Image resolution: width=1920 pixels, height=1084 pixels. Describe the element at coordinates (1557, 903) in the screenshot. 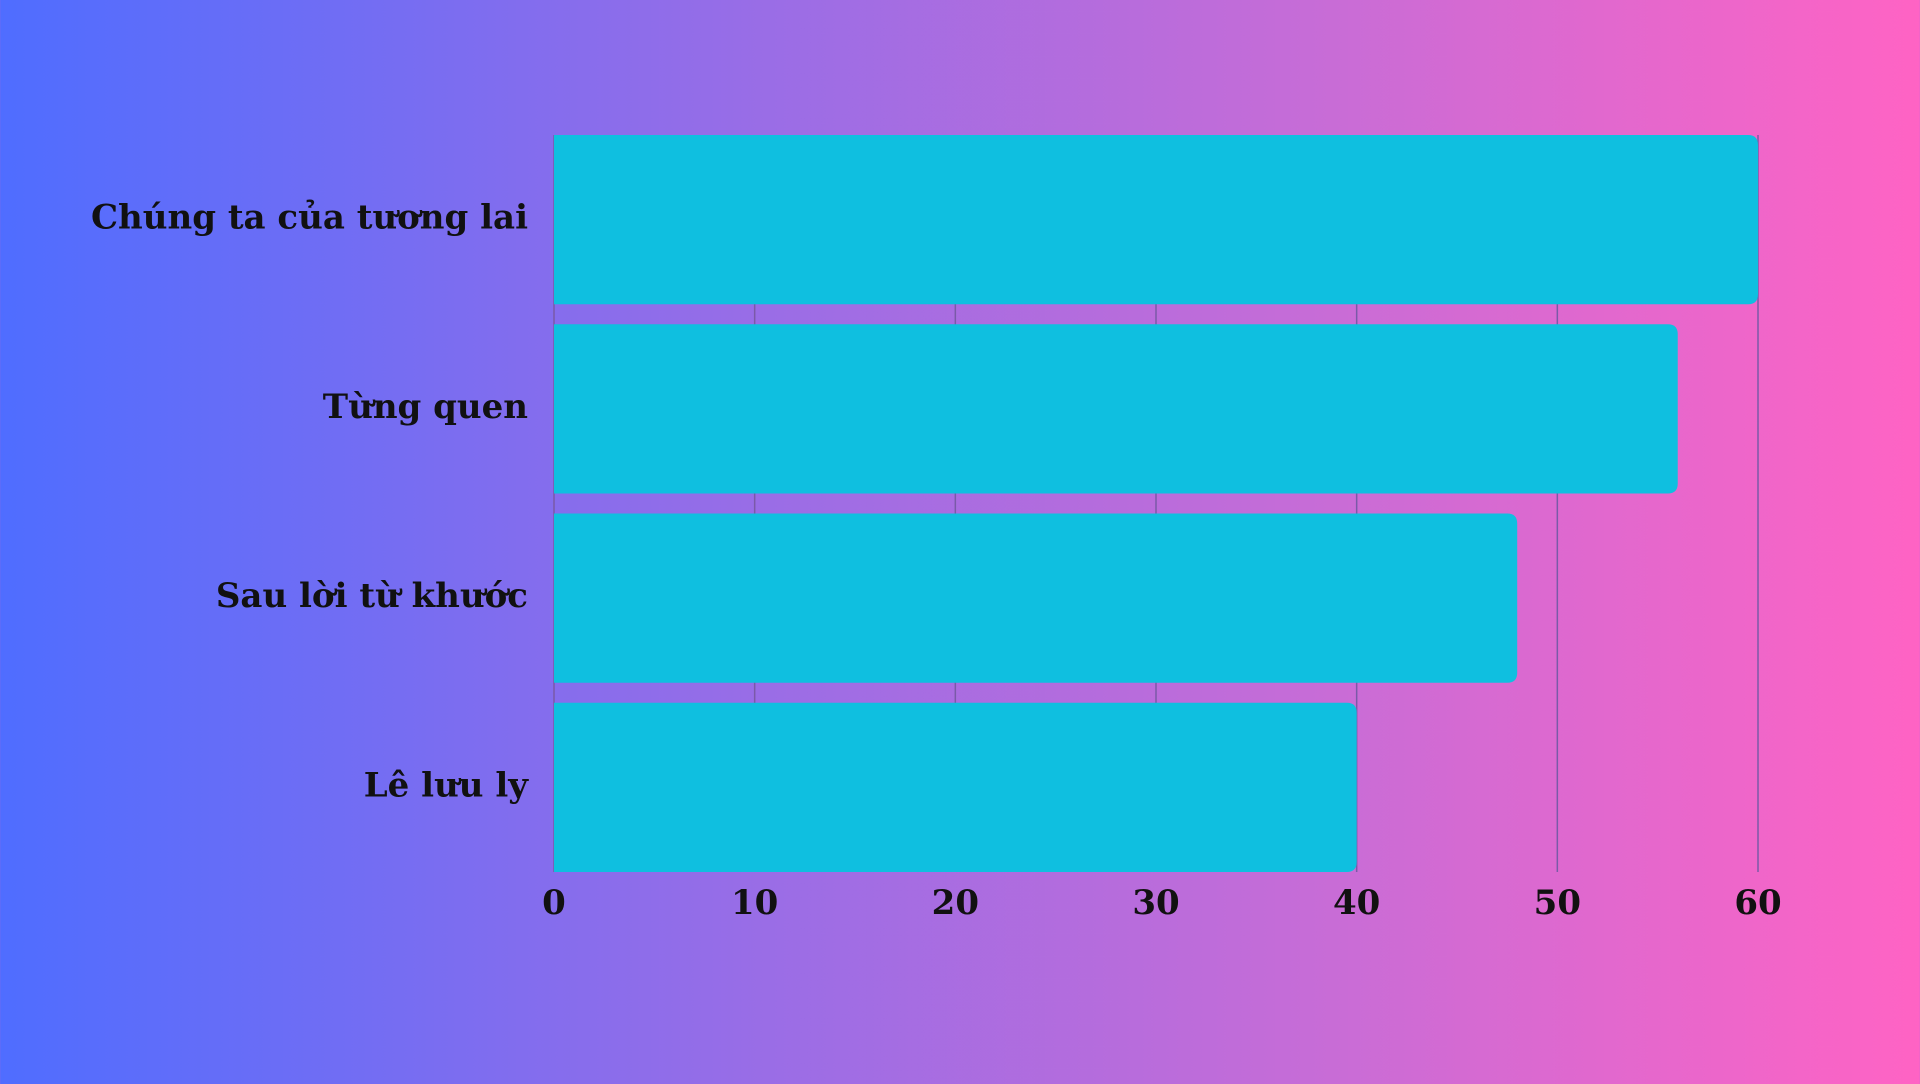

I see `x-tick-label: 50` at that location.